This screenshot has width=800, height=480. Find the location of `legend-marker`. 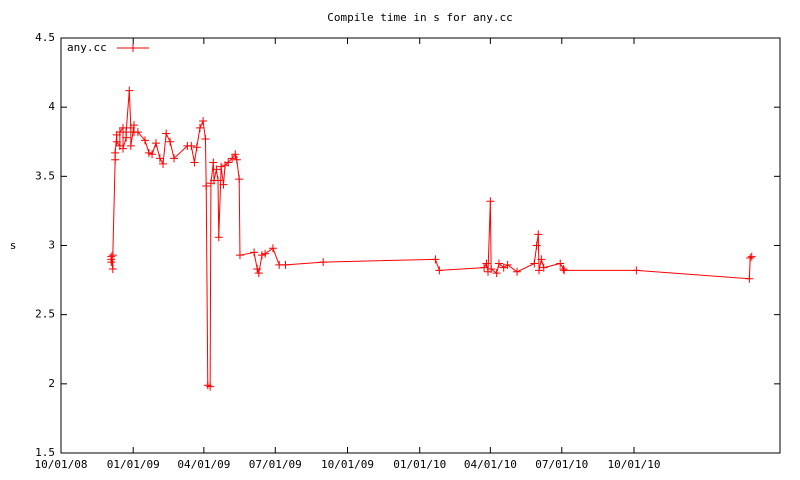

legend-marker is located at coordinates (133, 48).